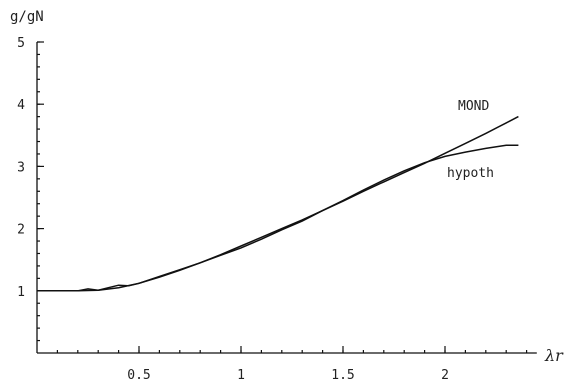 The height and width of the screenshot is (387, 569). I want to click on x-axis-title: λr, so click(554, 355).